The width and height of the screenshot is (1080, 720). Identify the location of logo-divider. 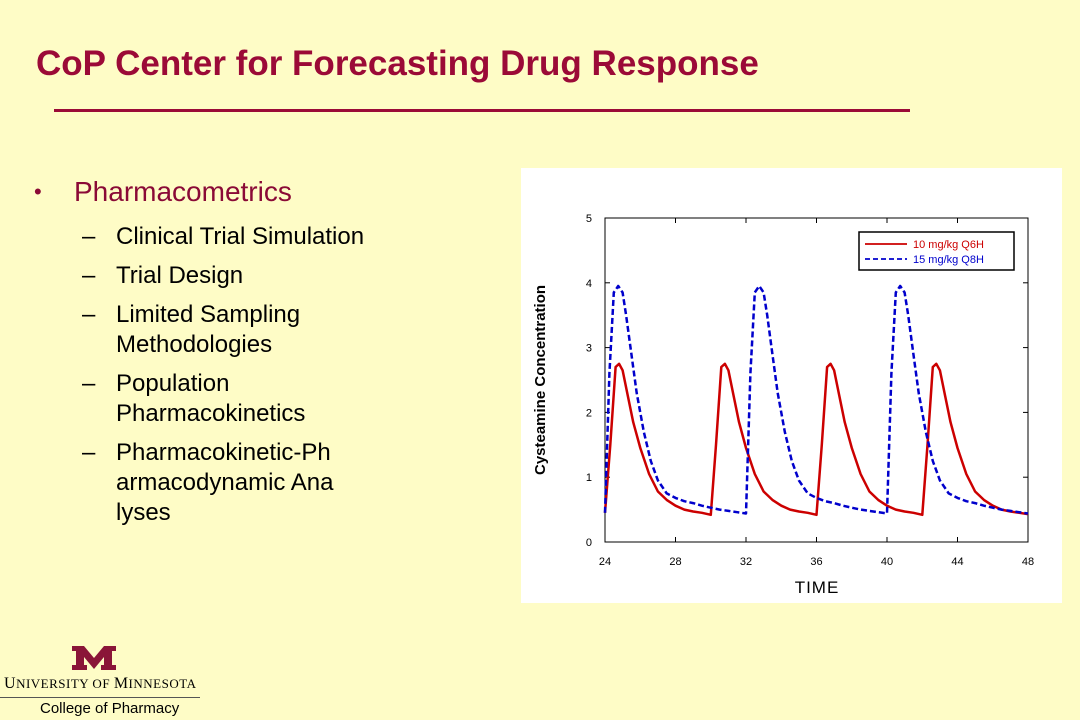
(100, 697).